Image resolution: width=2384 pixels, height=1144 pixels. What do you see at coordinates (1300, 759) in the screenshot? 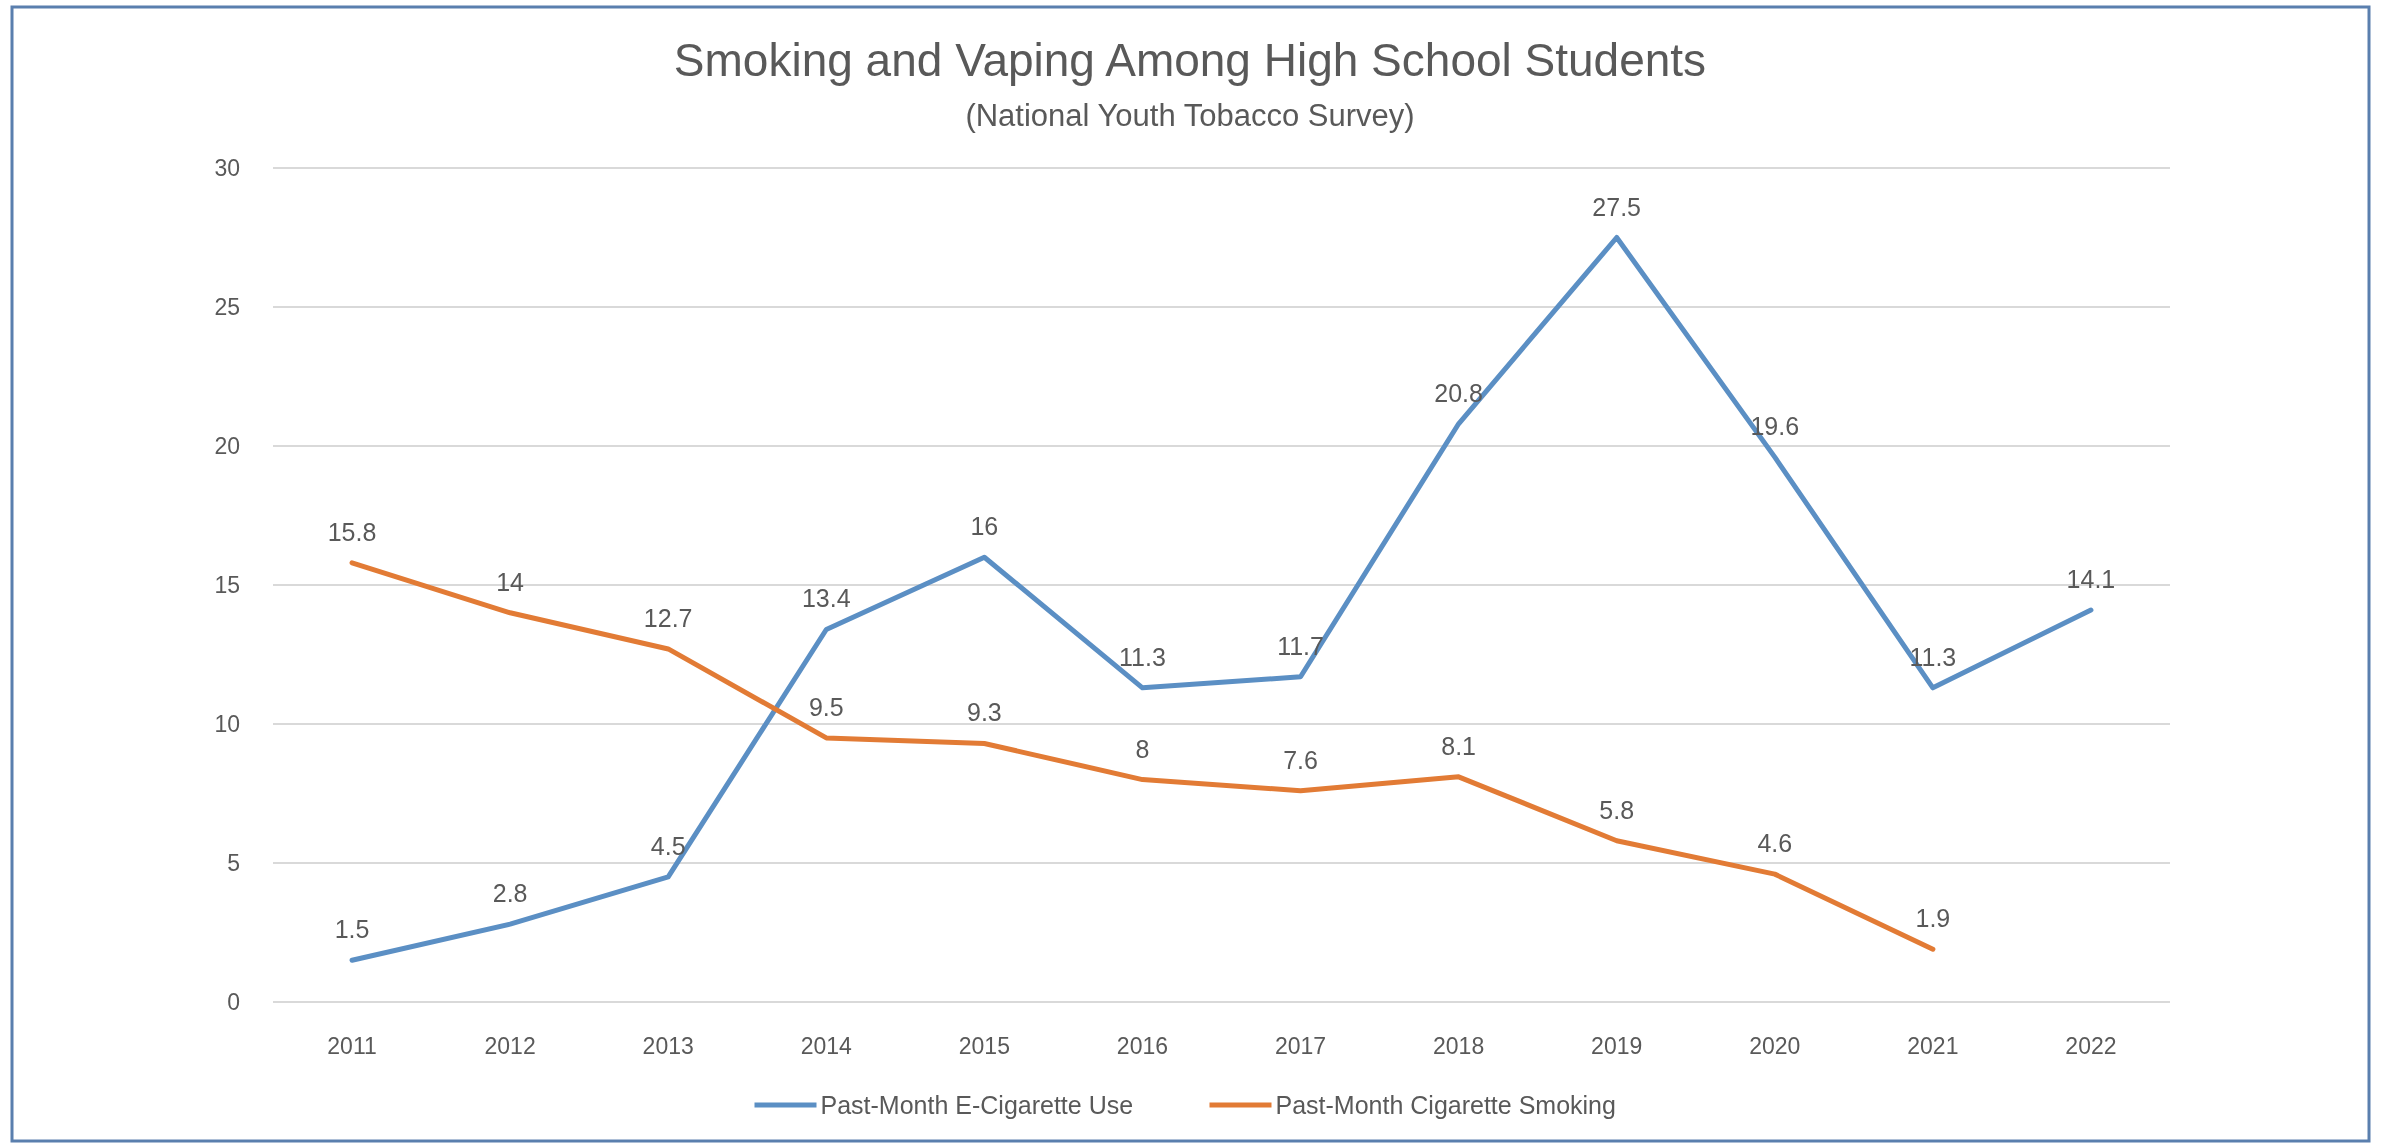
I see `data-label: 7.6` at bounding box center [1300, 759].